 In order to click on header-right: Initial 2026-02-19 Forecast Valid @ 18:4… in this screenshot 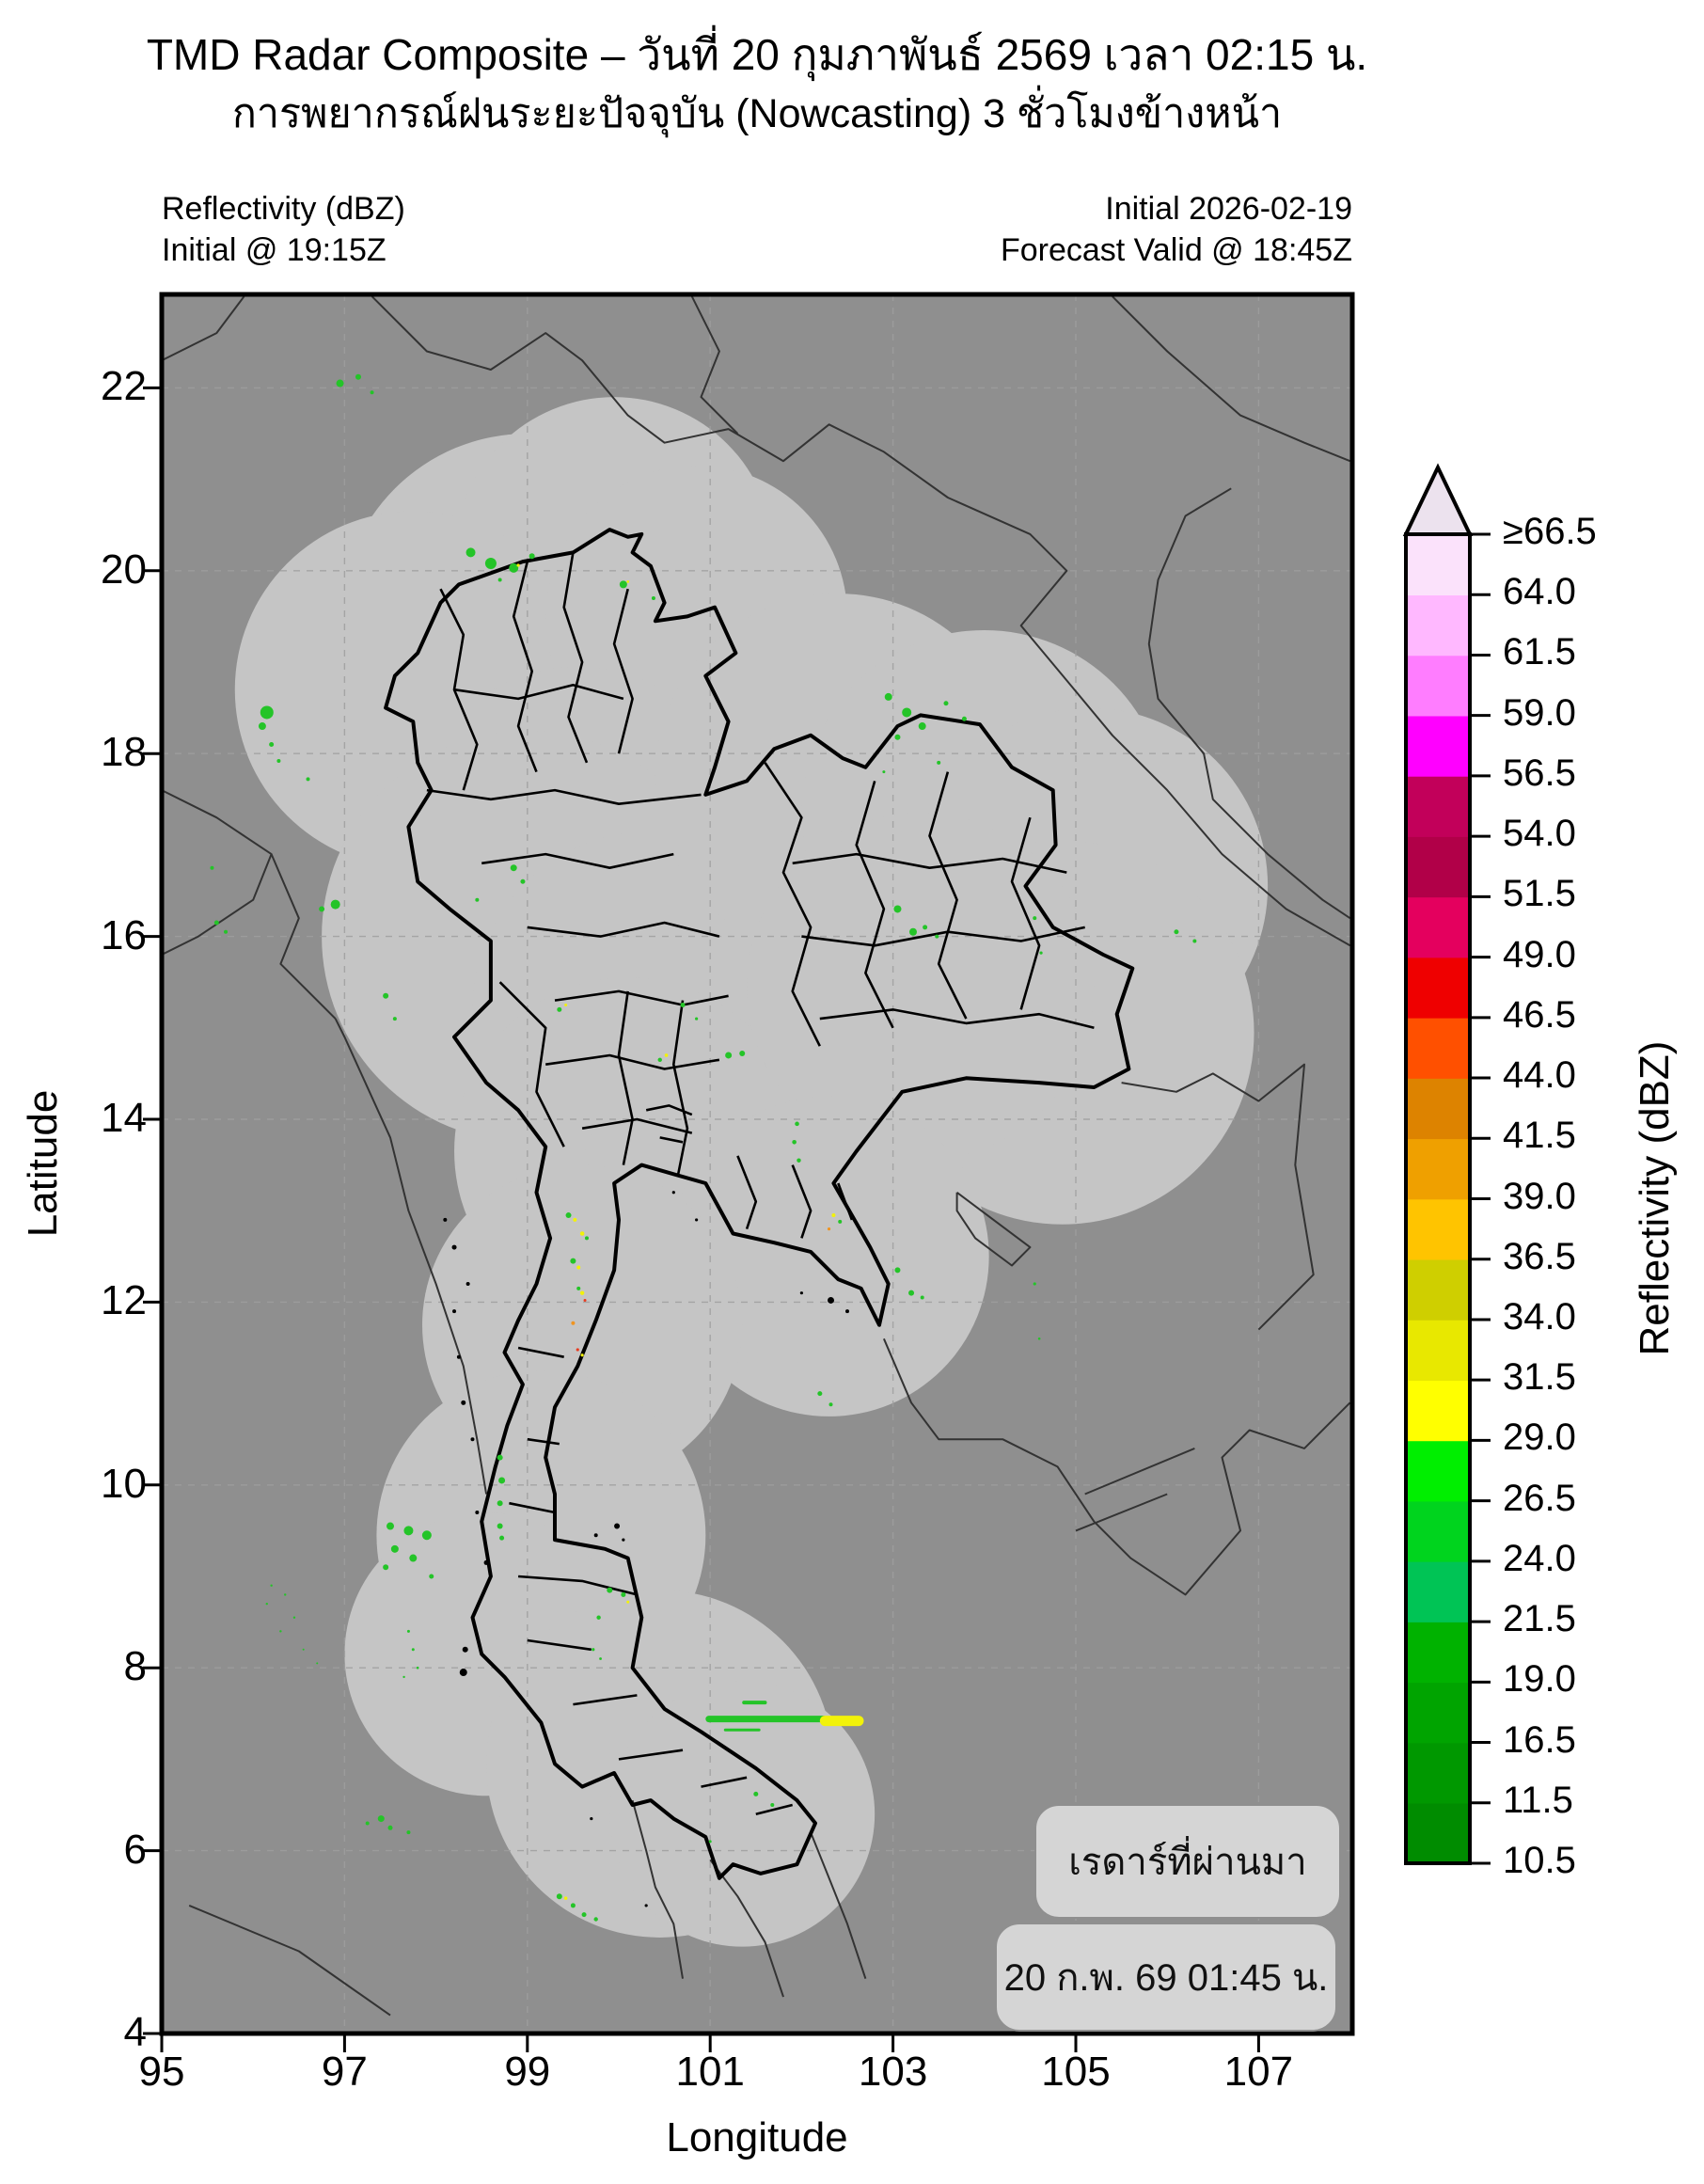, I will do `click(1023, 229)`.